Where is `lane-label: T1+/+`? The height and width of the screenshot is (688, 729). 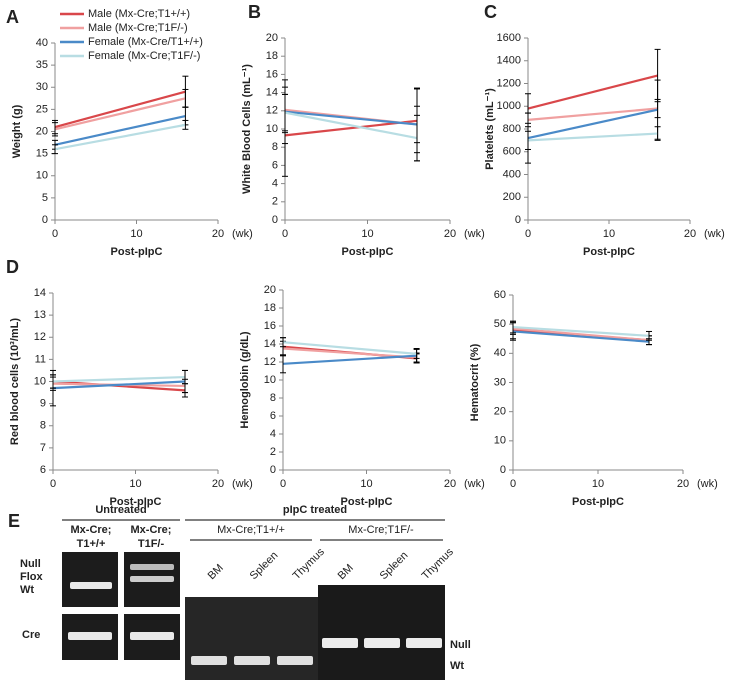
lane-label: T1+/+ is located at coordinates (91, 544).